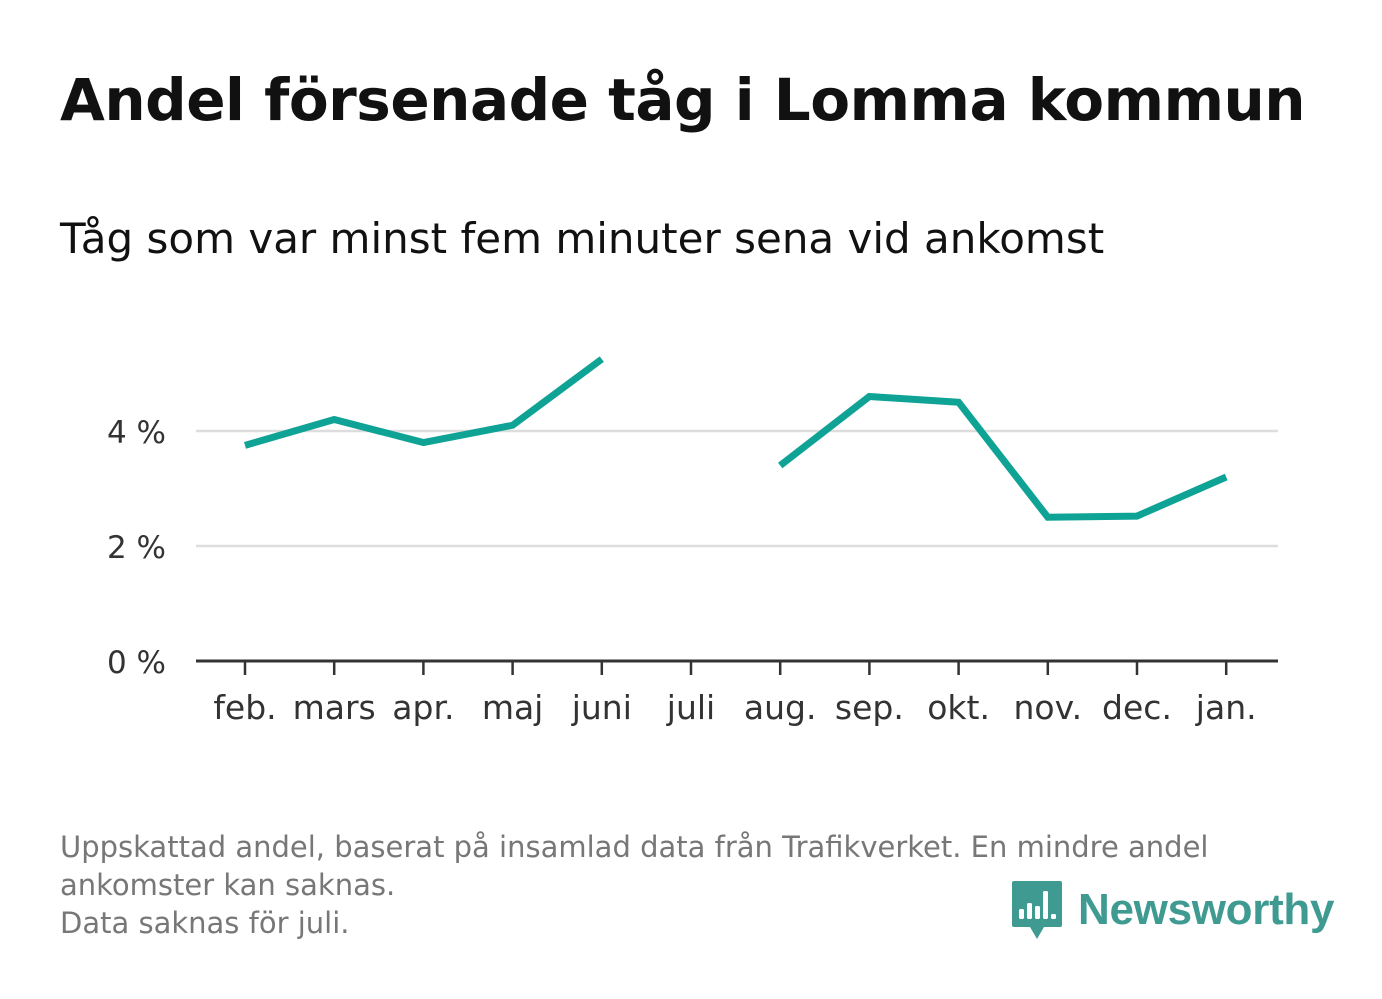 This screenshot has height=999, width=1382. Describe the element at coordinates (136, 433) in the screenshot. I see `y-tick-label: 4 %` at that location.